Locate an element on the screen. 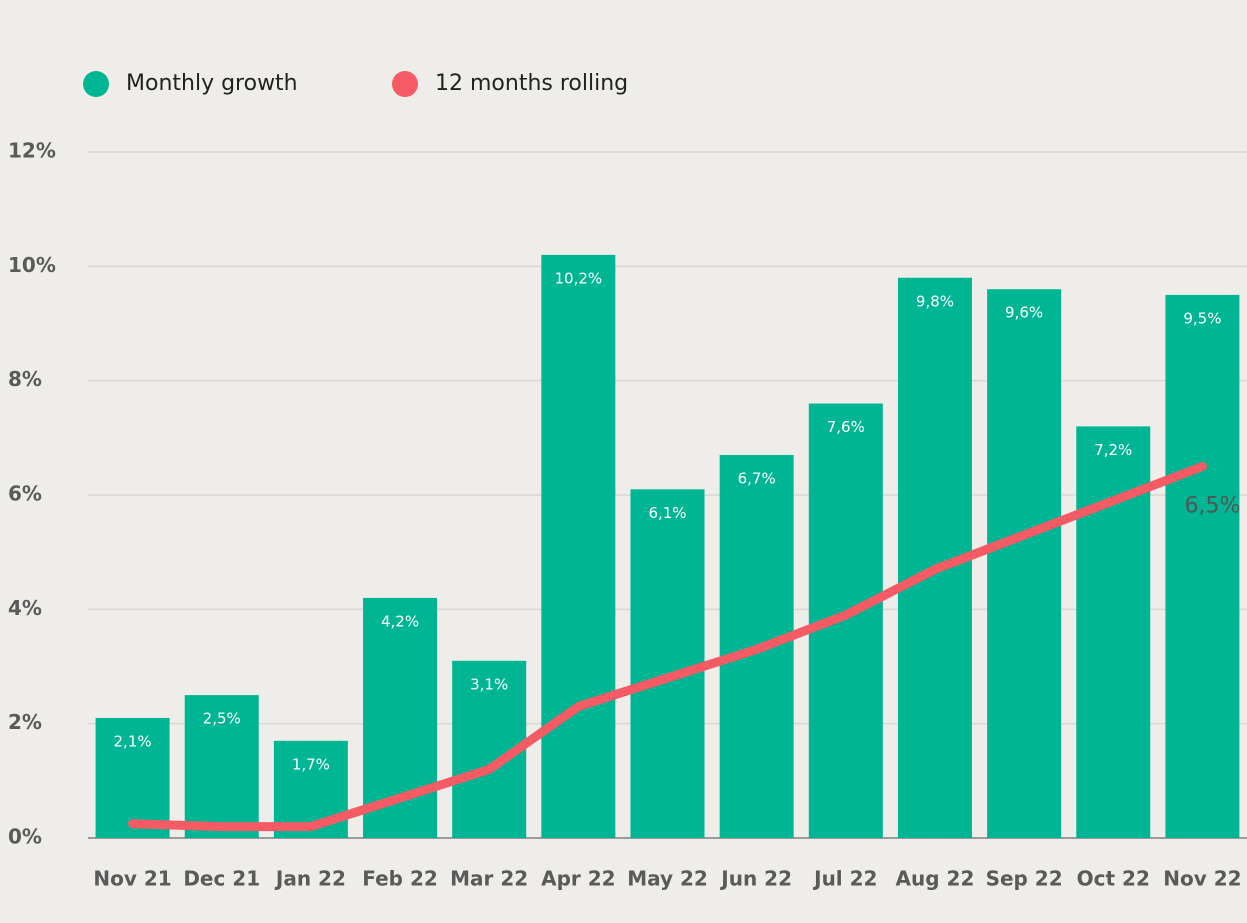 This screenshot has height=923, width=1247. y-tick-label: 2% is located at coordinates (25, 722).